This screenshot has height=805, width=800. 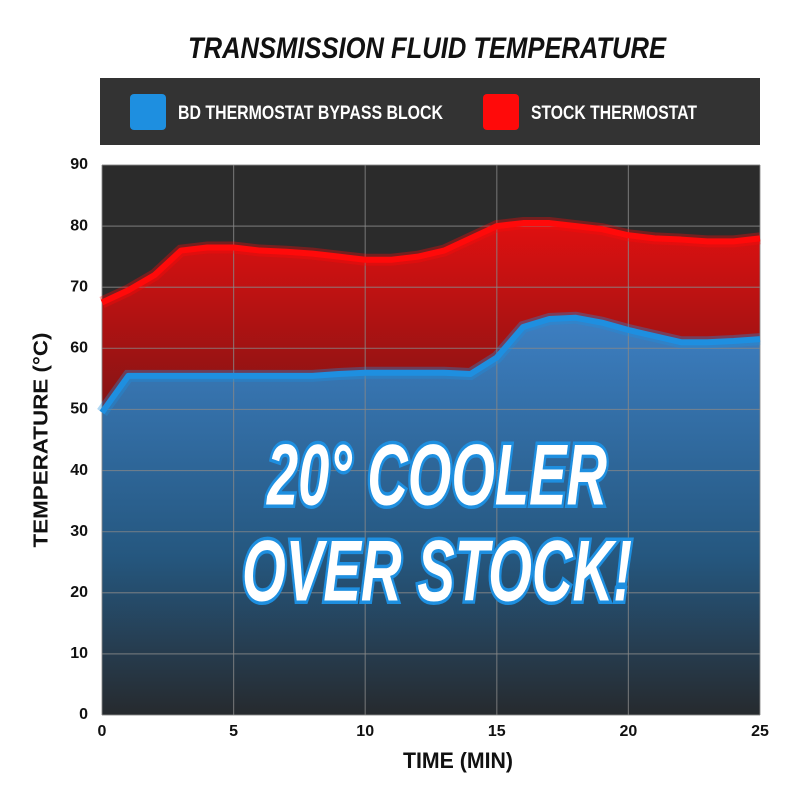 What do you see at coordinates (79, 348) in the screenshot?
I see `y-tick-label: 60` at bounding box center [79, 348].